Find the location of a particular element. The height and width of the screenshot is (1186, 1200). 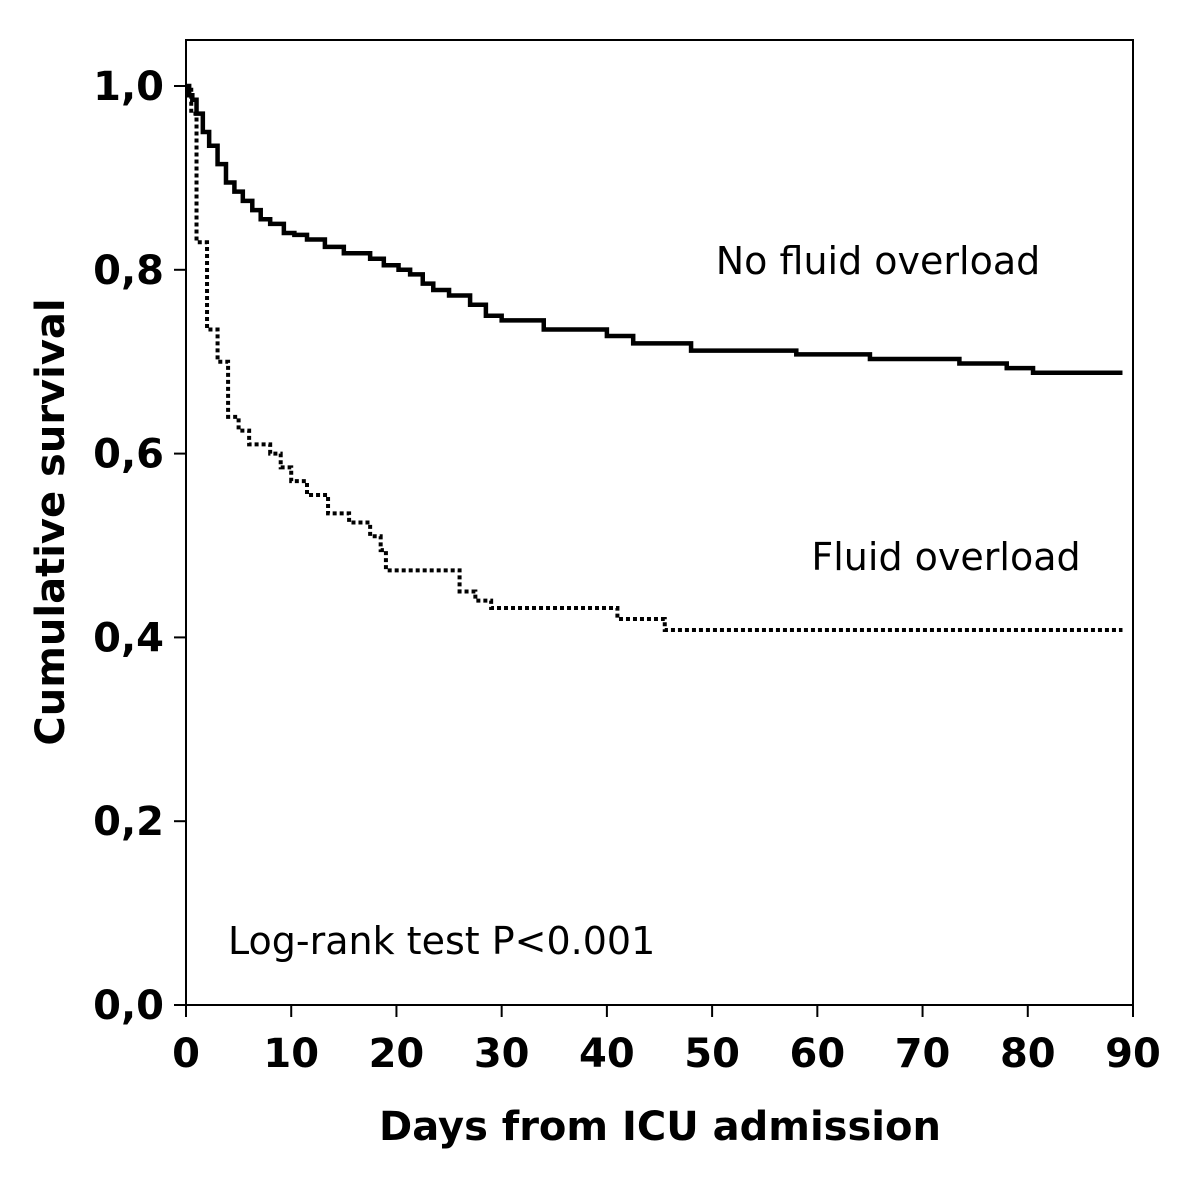

y-axis-ticks: 0,0 0,2 0,4 0,6 0,8 1,0 is located at coordinates (139, 546).